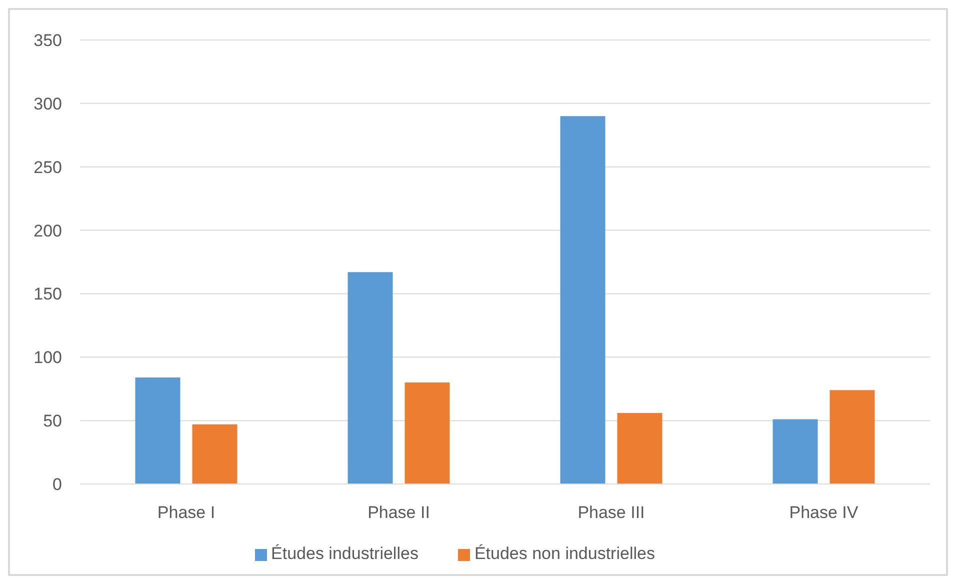 The image size is (958, 585). I want to click on y-tick-label: 50, so click(52, 421).